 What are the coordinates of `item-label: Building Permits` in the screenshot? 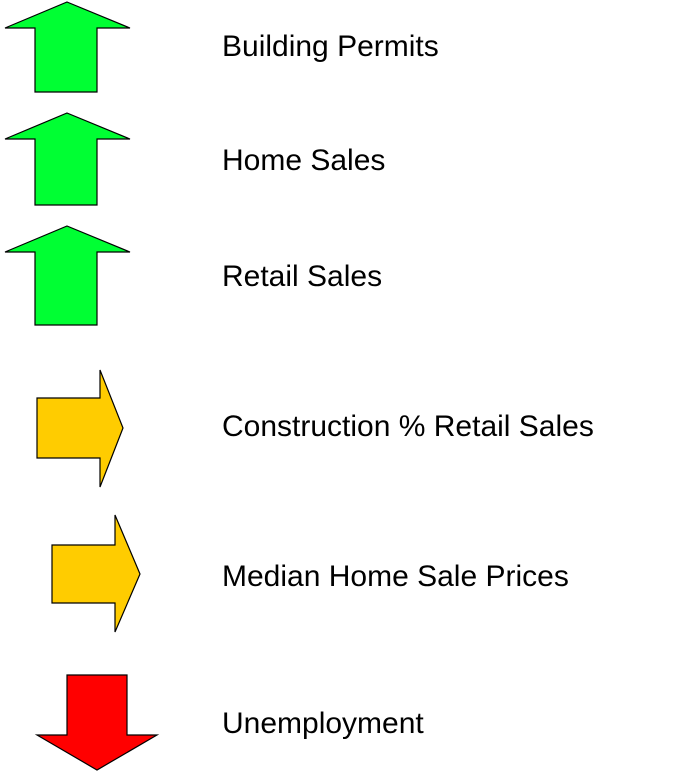 It's located at (330, 46).